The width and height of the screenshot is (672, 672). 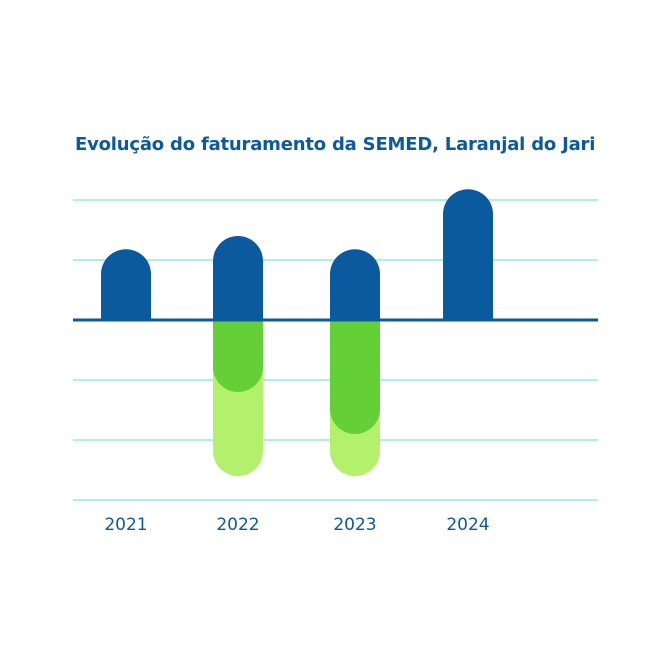 I want to click on x-tick-labels: 2021 2022 2023 2024, so click(x=296, y=525).